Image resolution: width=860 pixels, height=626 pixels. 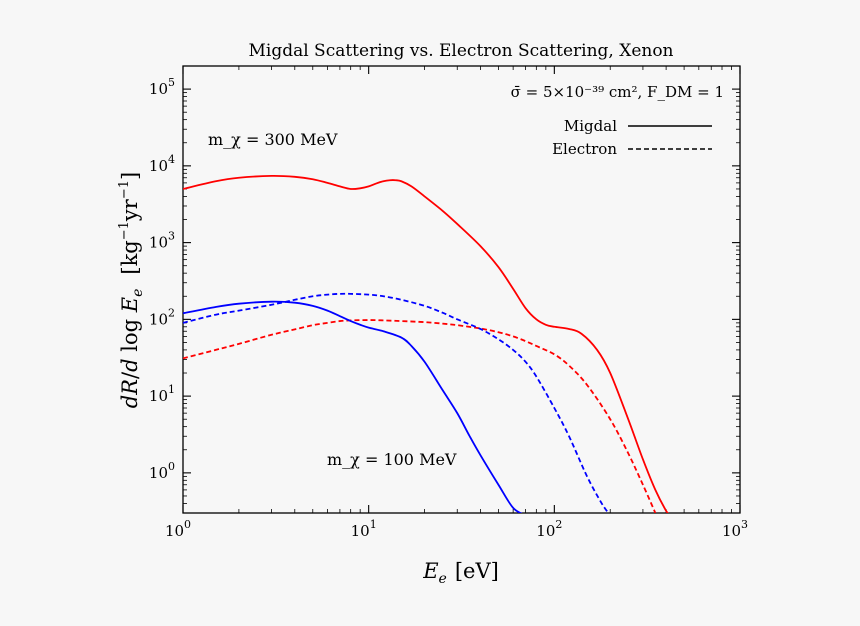 What do you see at coordinates (162, 317) in the screenshot?
I see `y-tick-label: 10²` at bounding box center [162, 317].